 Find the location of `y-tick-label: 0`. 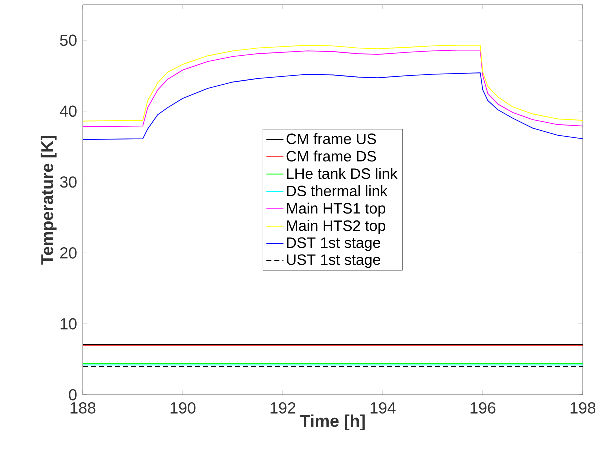

y-tick-label: 0 is located at coordinates (73, 395).